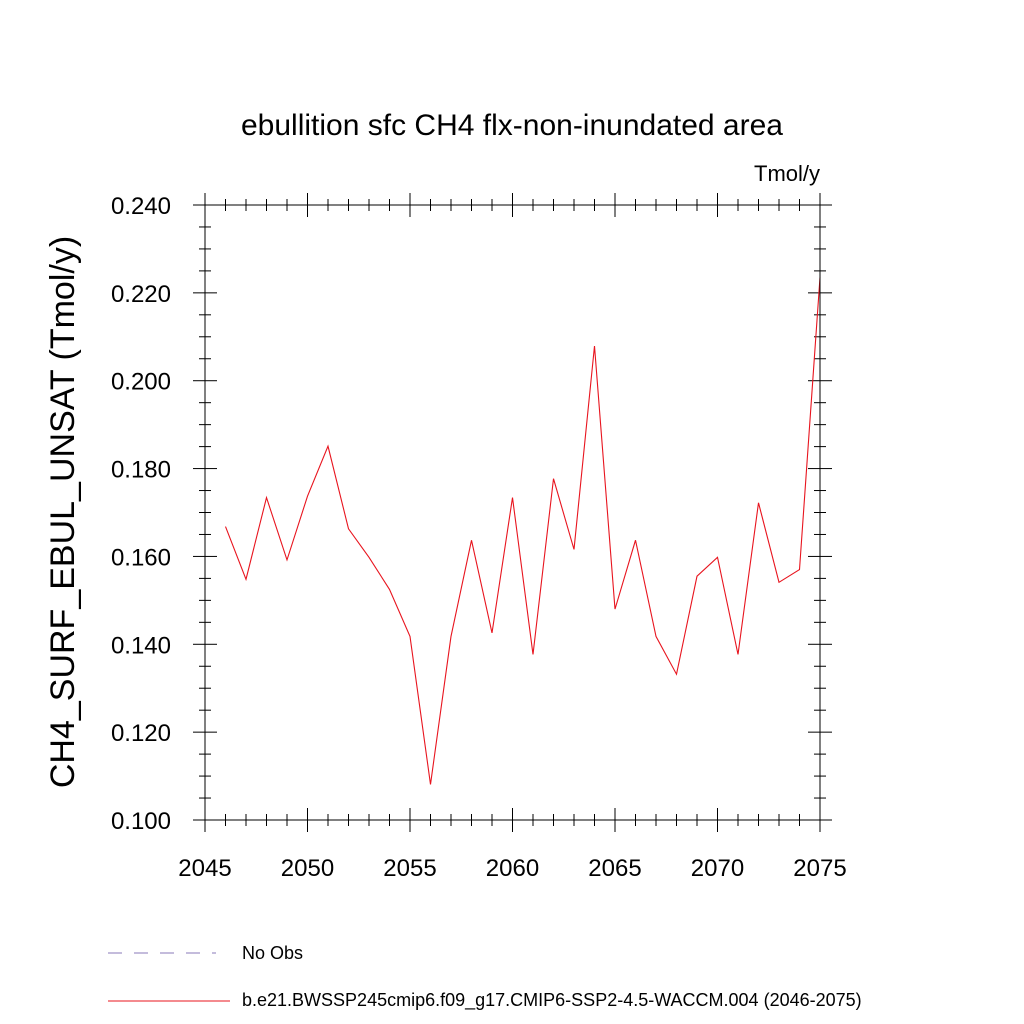 Image resolution: width=1024 pixels, height=1024 pixels. Describe the element at coordinates (141, 821) in the screenshot. I see `y-tick-label: 0.100` at that location.